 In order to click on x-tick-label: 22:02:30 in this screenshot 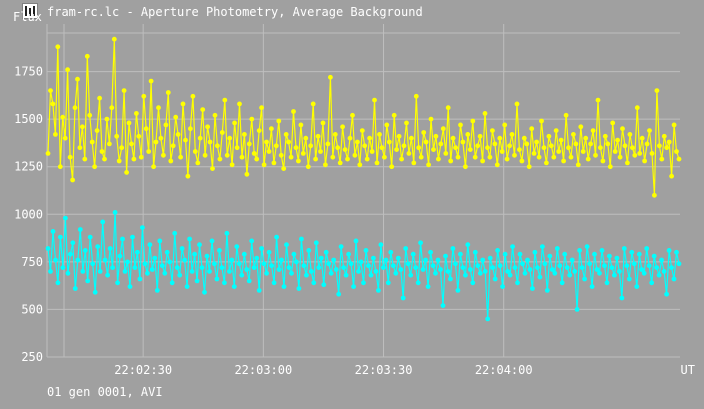, I will do `click(143, 370)`.